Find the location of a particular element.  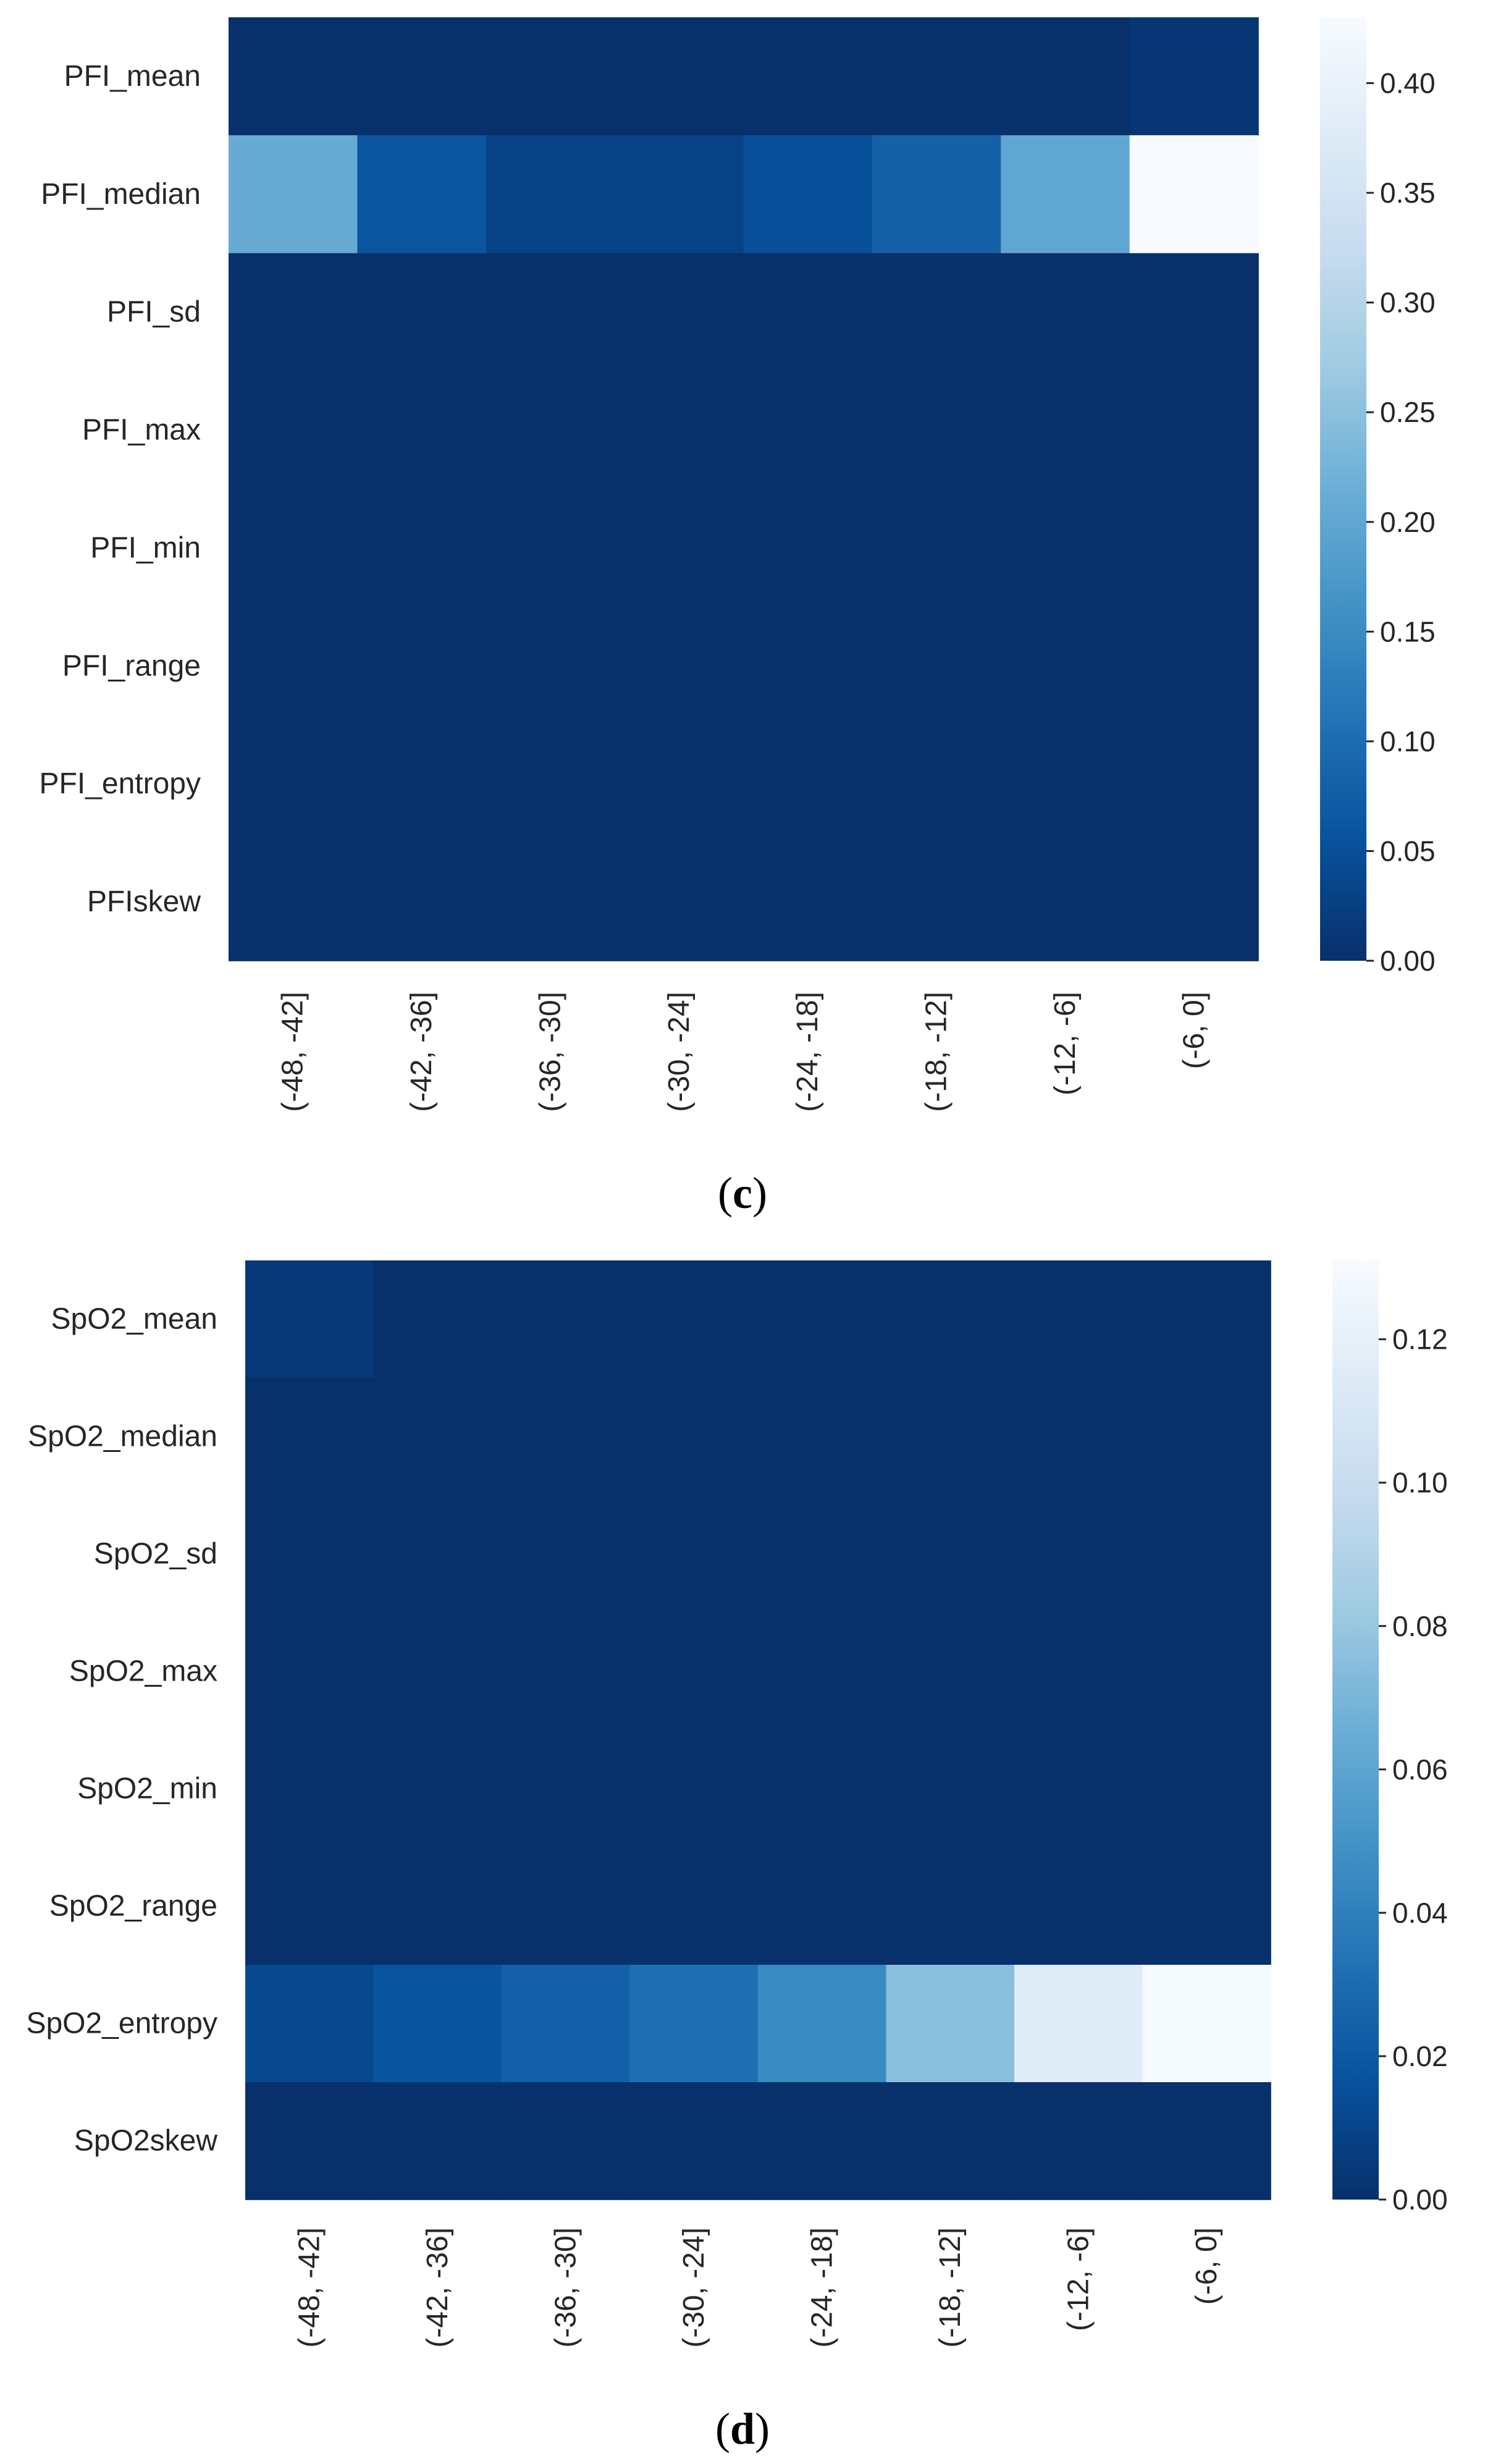

column-label: (-24, -18] is located at coordinates (822, 2287).